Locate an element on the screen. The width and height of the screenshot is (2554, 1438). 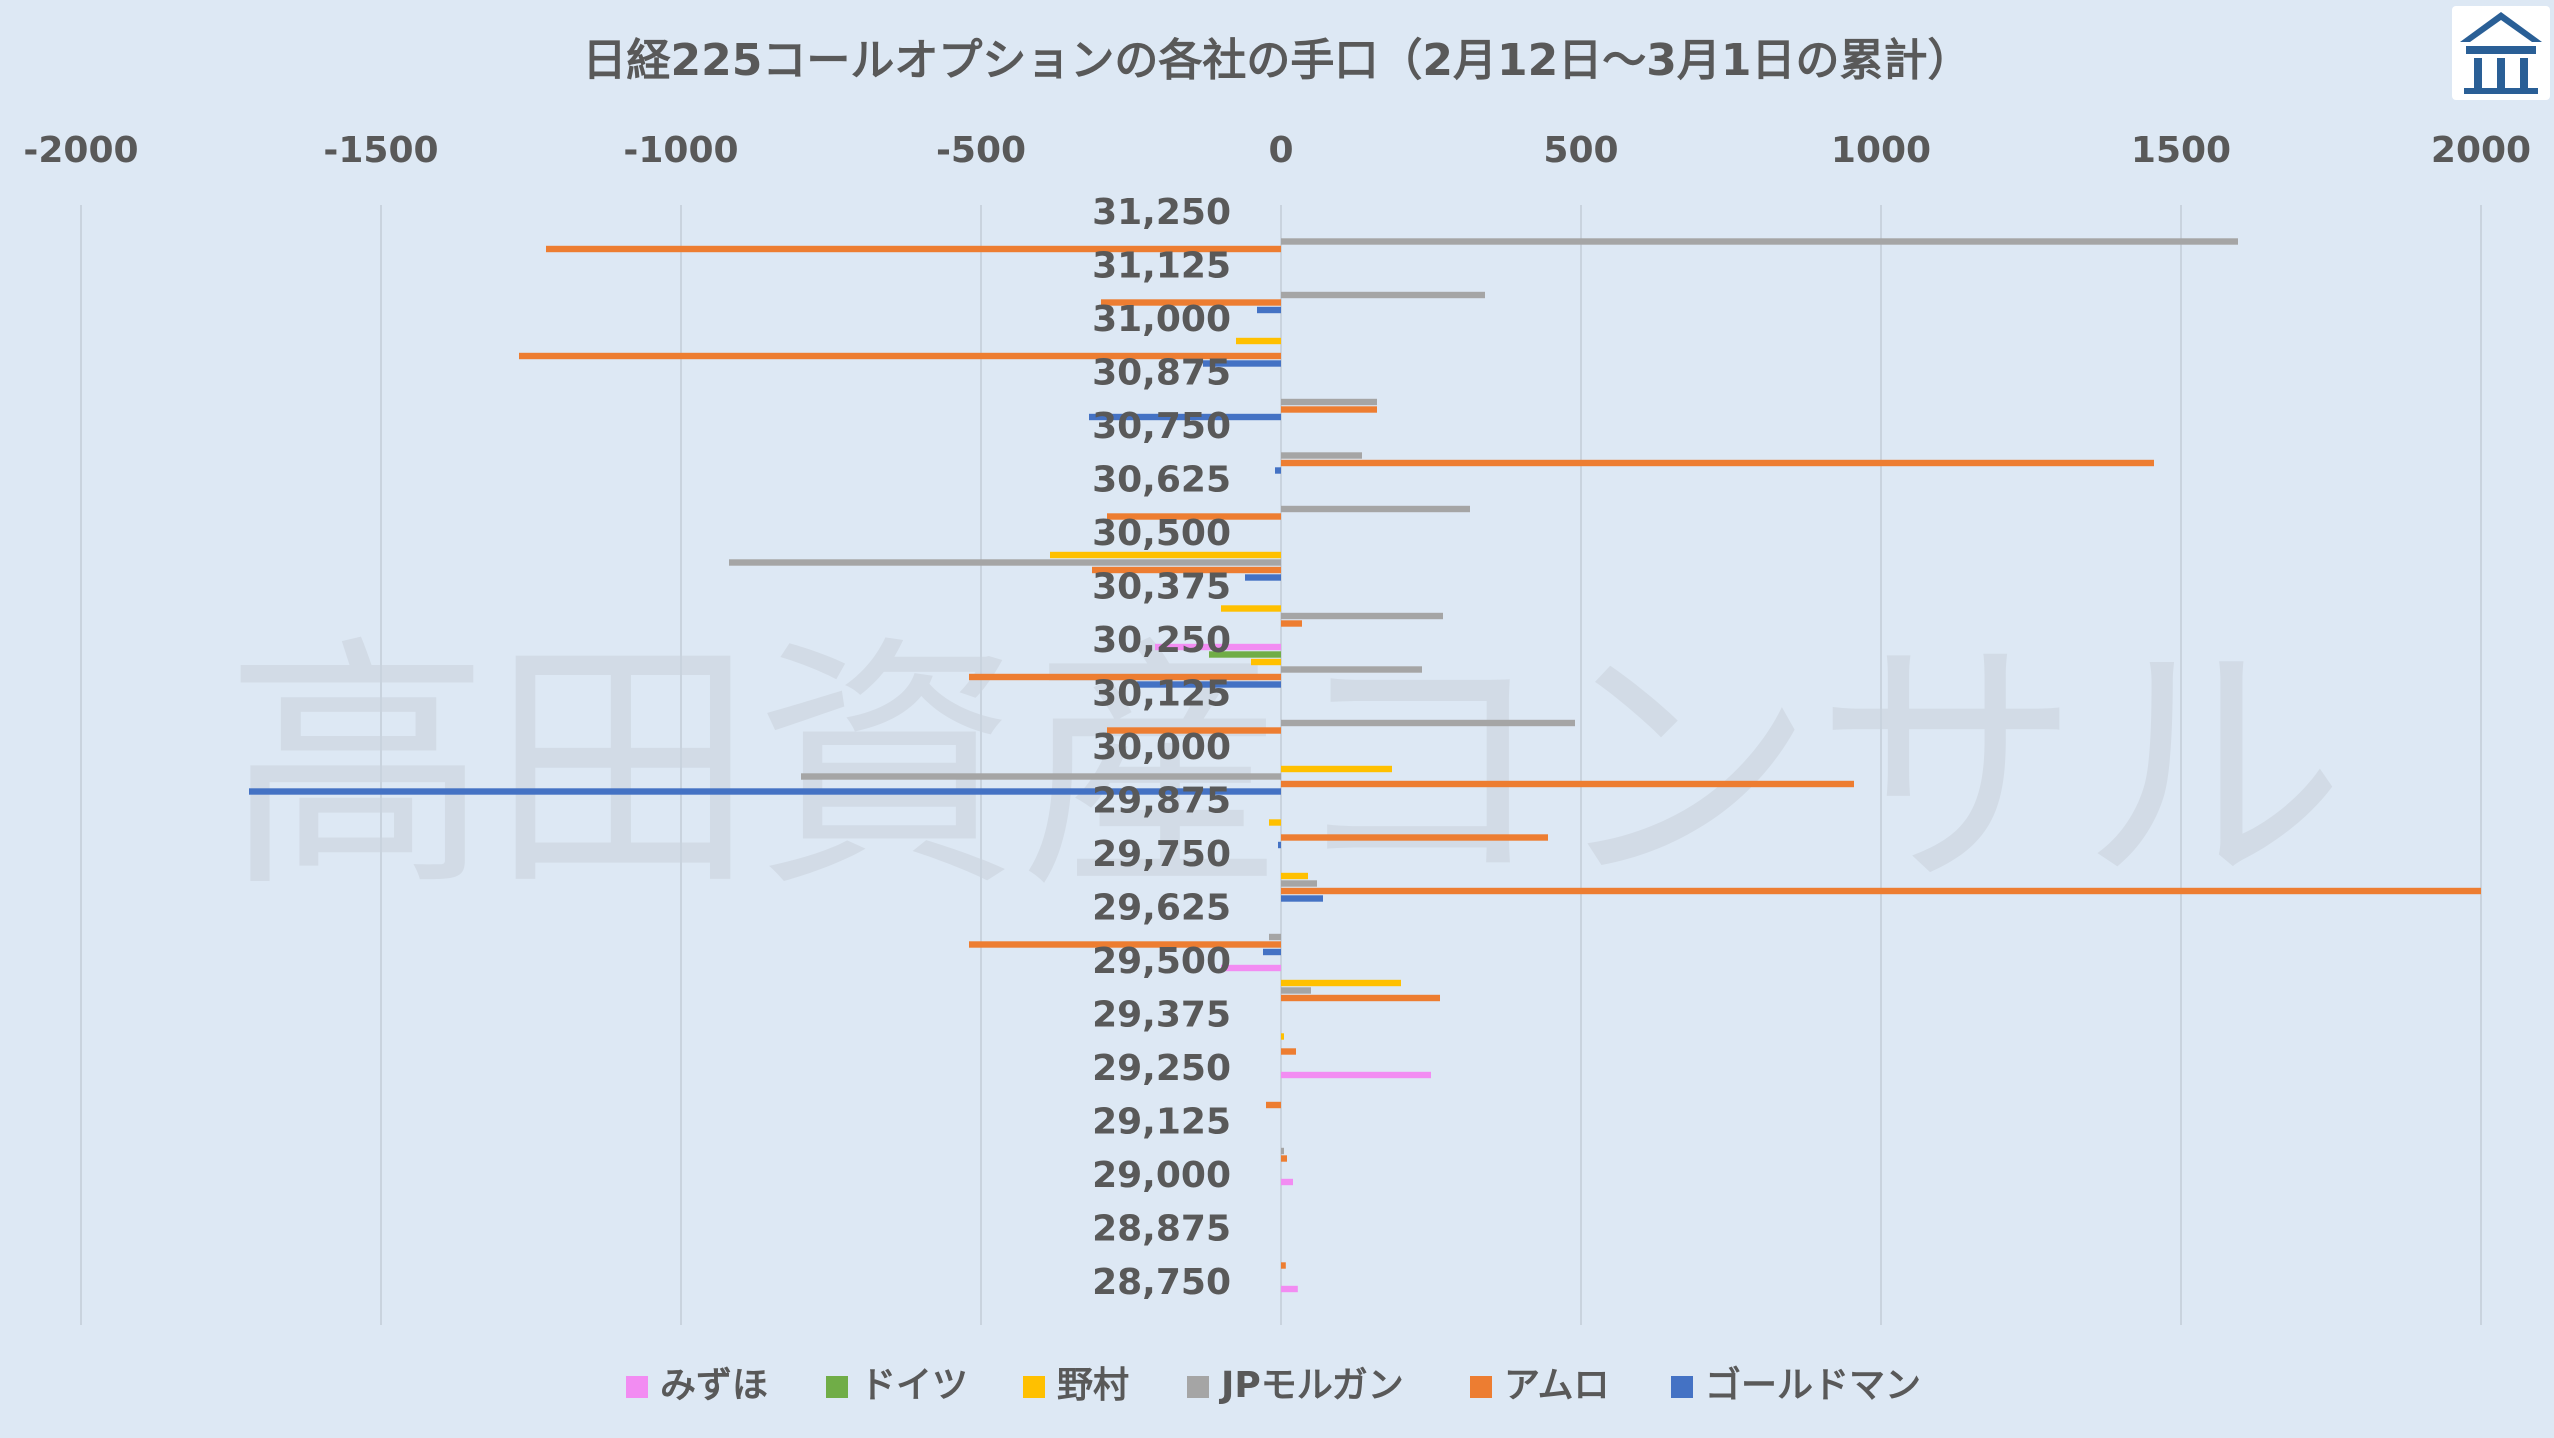
category-label: 30,125 is located at coordinates (1161, 694).